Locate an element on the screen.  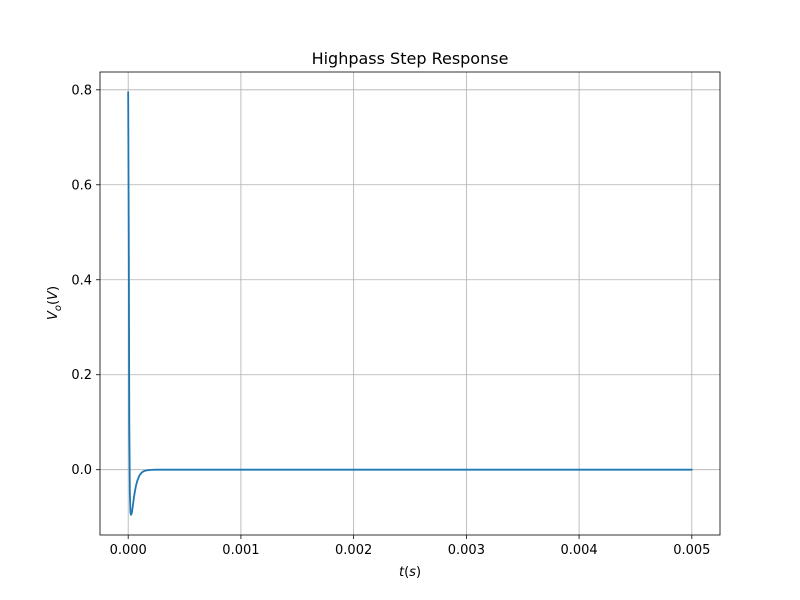
x-tick-label: 0.003 is located at coordinates (466, 550).